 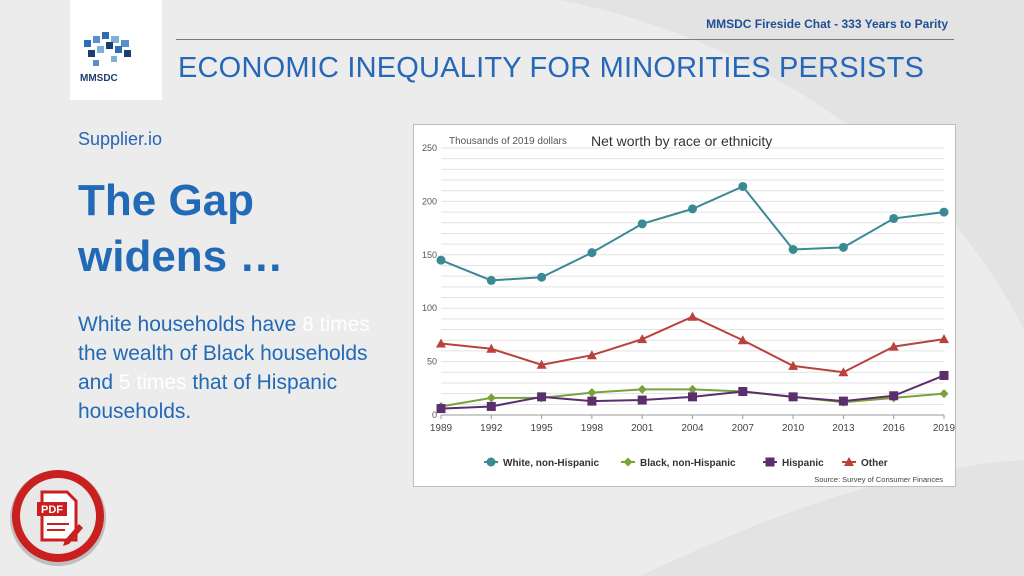 What do you see at coordinates (565, 39) in the screenshot?
I see `header-divider` at bounding box center [565, 39].